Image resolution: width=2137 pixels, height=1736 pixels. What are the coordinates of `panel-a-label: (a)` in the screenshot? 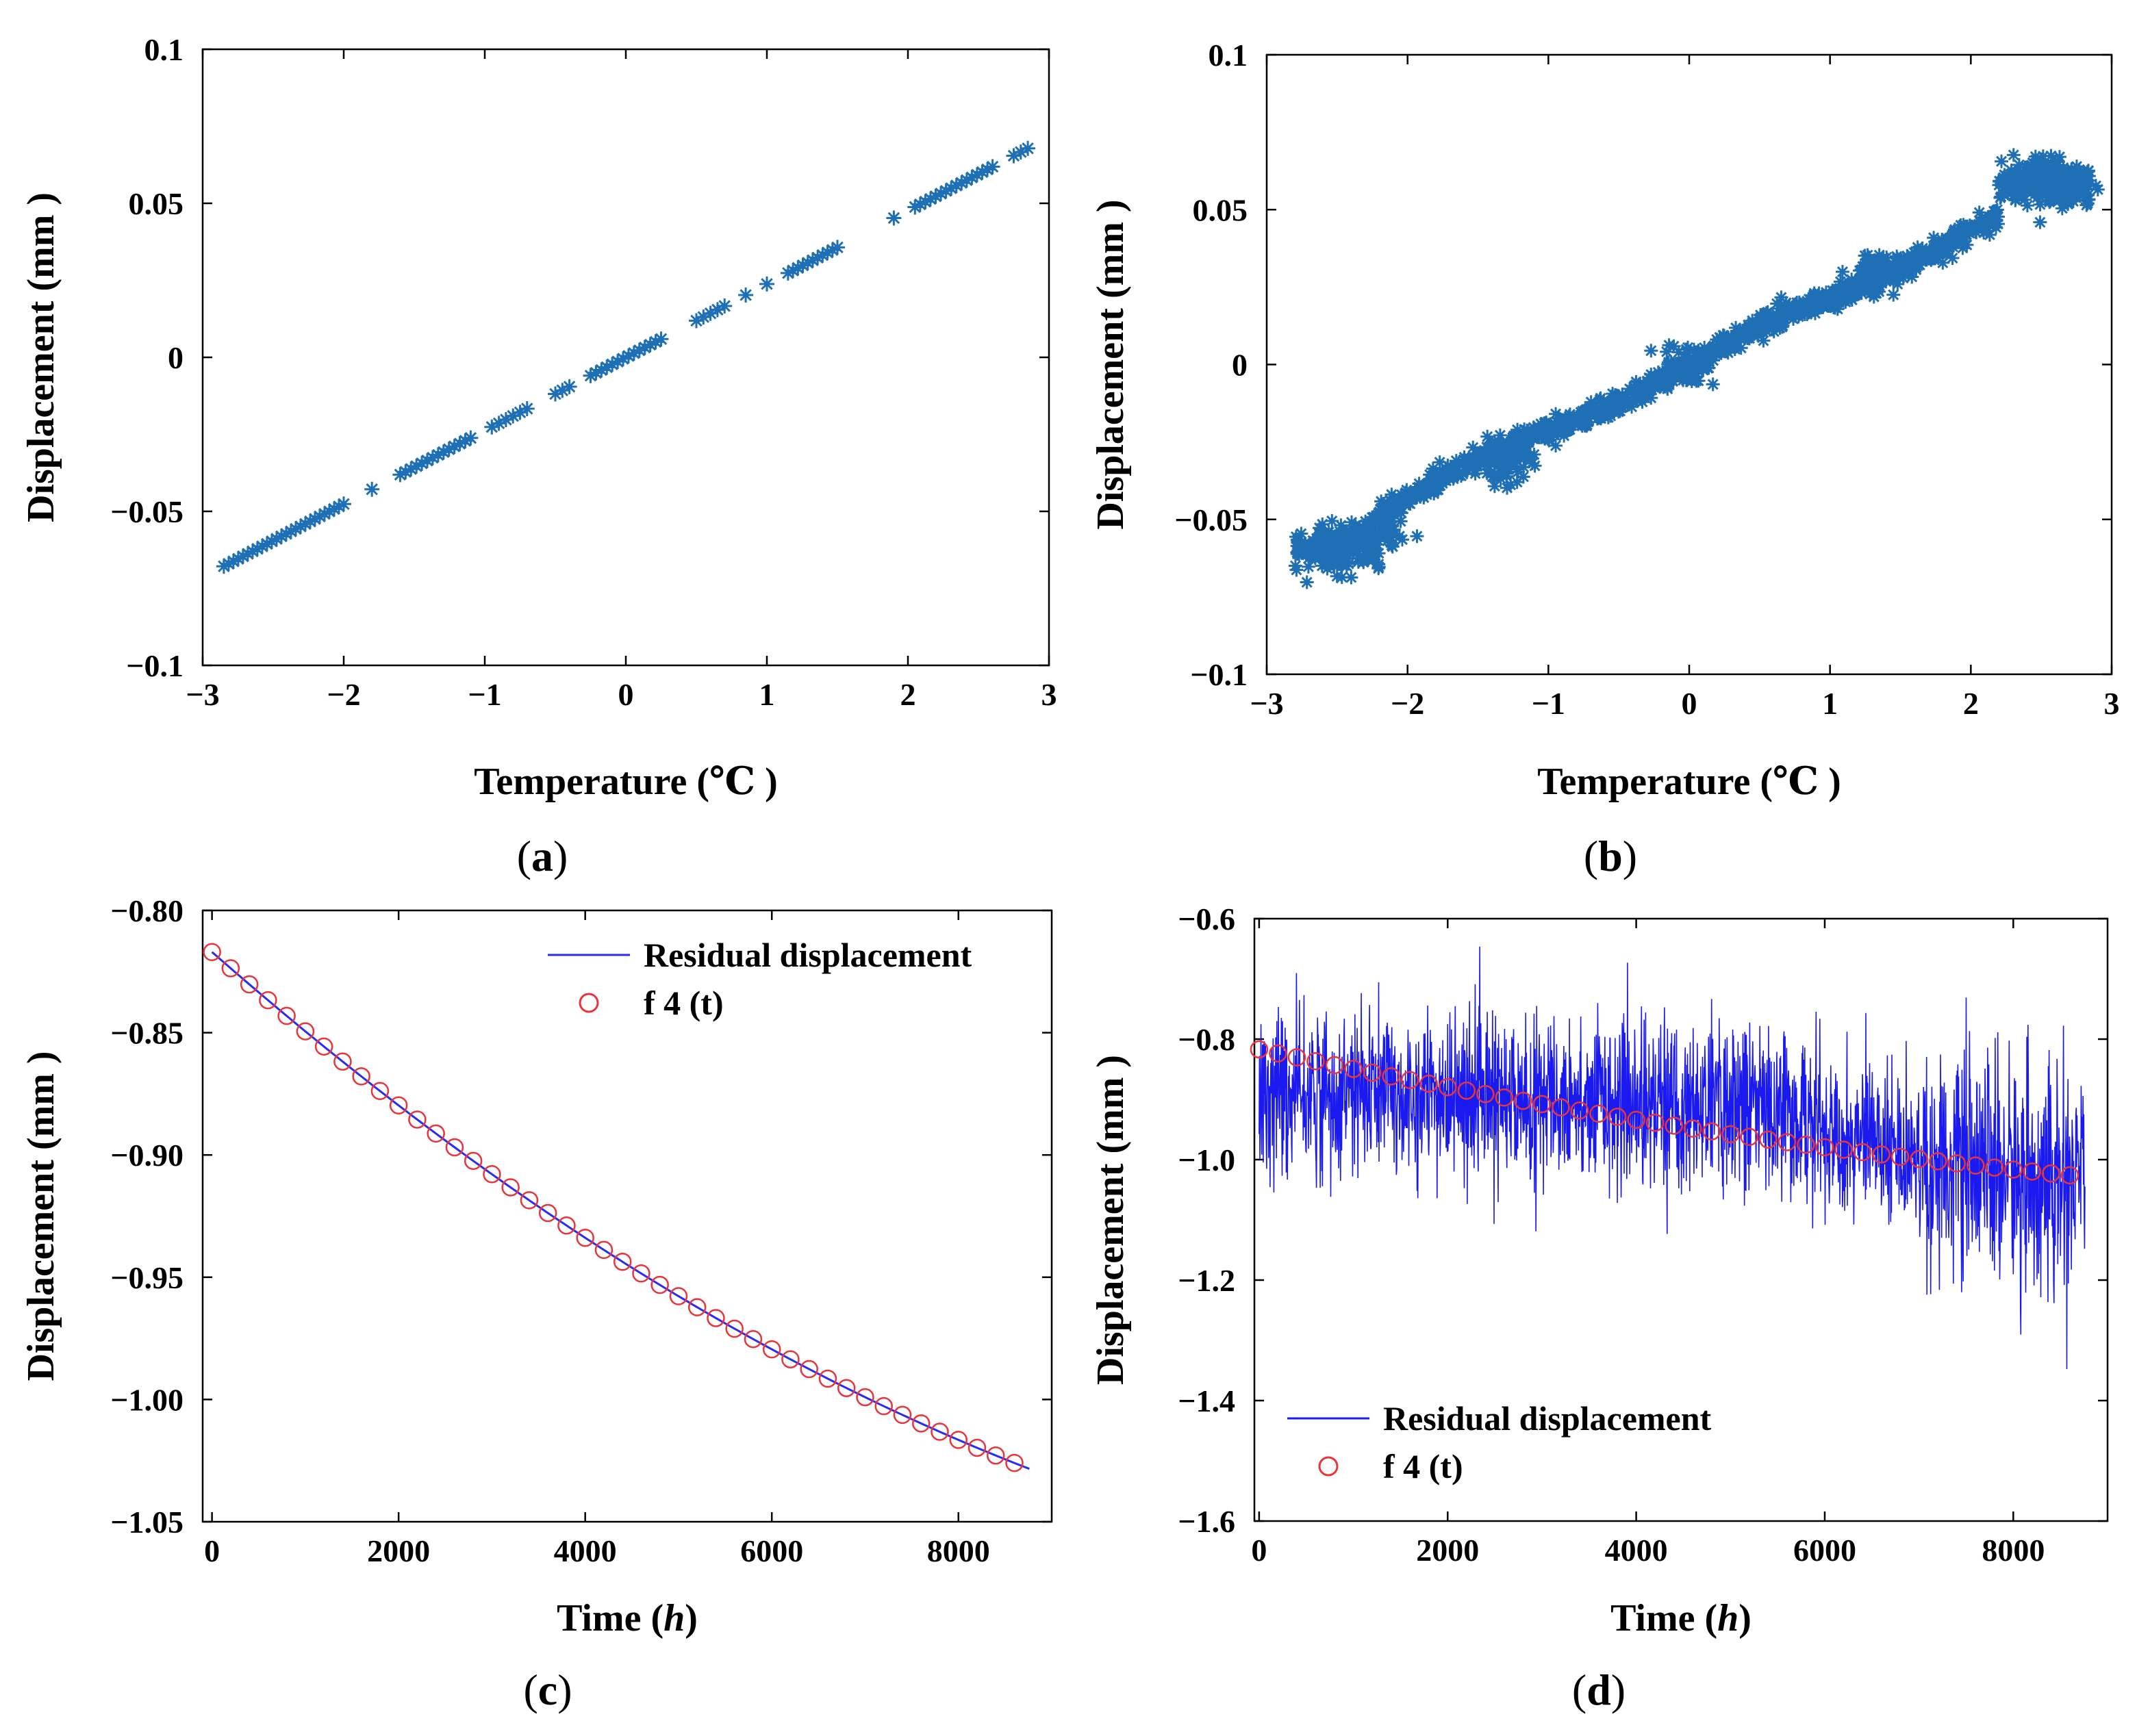 It's located at (542, 856).